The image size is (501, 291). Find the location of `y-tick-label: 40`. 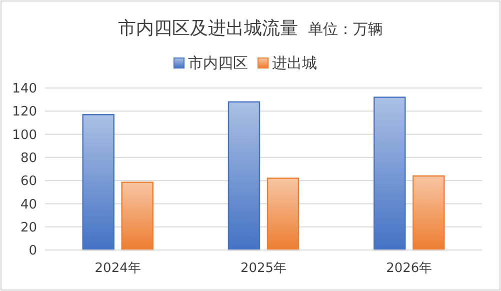

y-tick-label: 40 is located at coordinates (28, 204).